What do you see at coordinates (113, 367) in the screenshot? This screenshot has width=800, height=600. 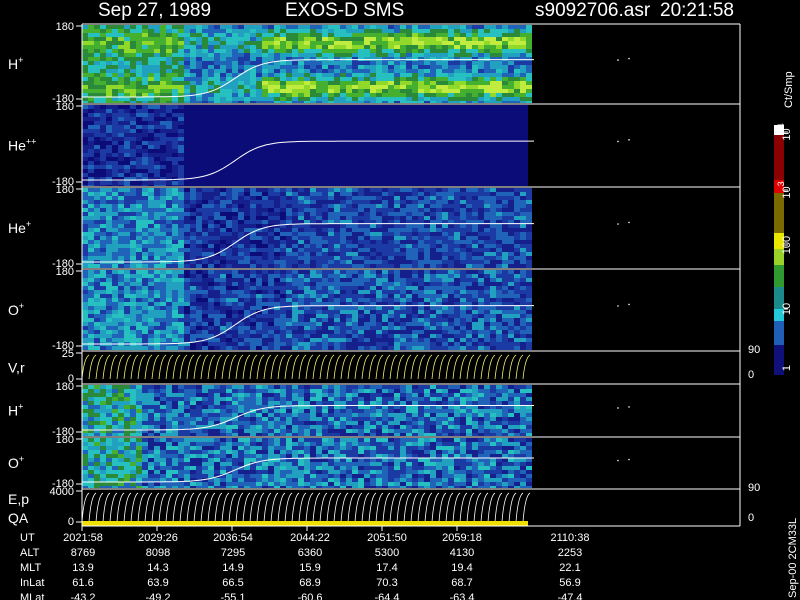 I see `hook` at bounding box center [113, 367].